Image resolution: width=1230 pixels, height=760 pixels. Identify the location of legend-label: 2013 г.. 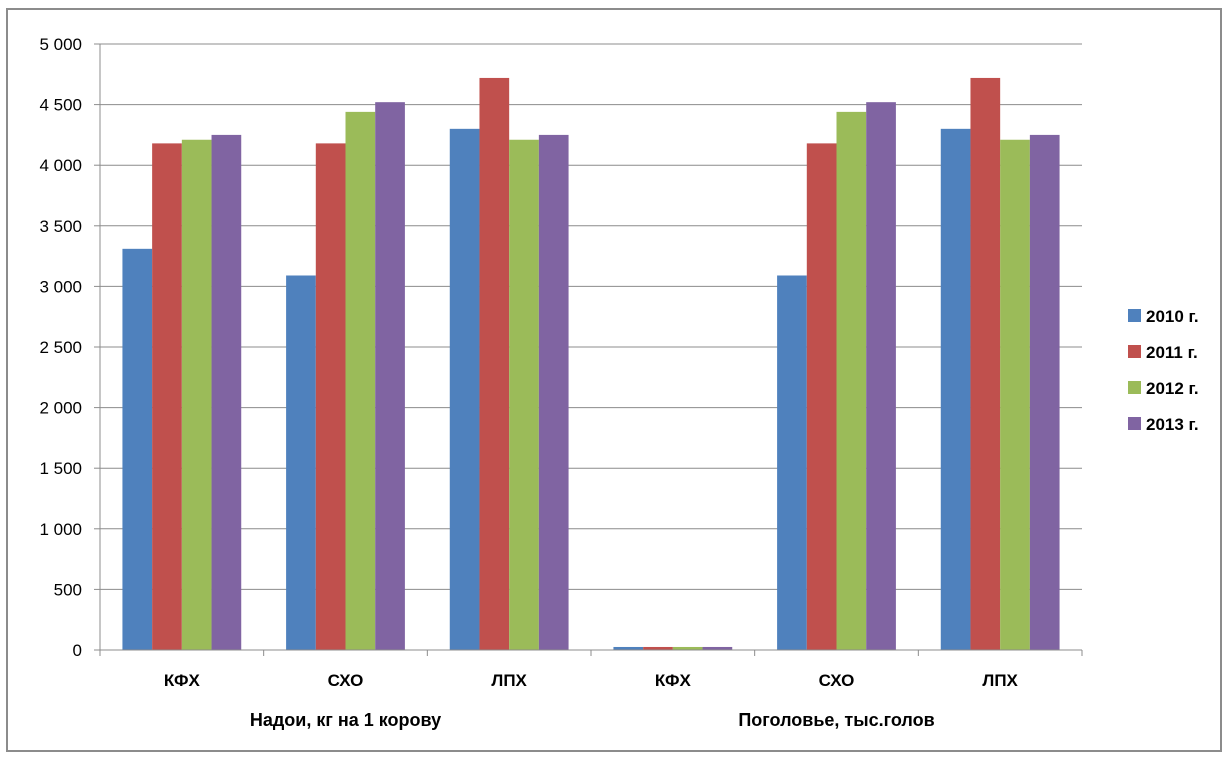
(1172, 424).